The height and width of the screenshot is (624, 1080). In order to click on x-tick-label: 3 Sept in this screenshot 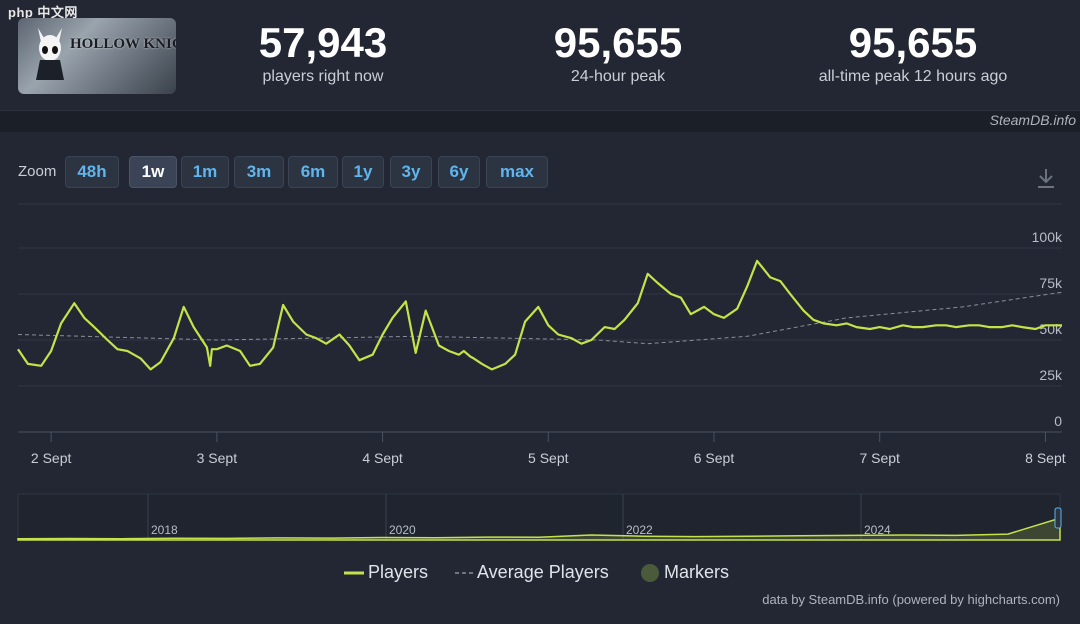, I will do `click(217, 458)`.